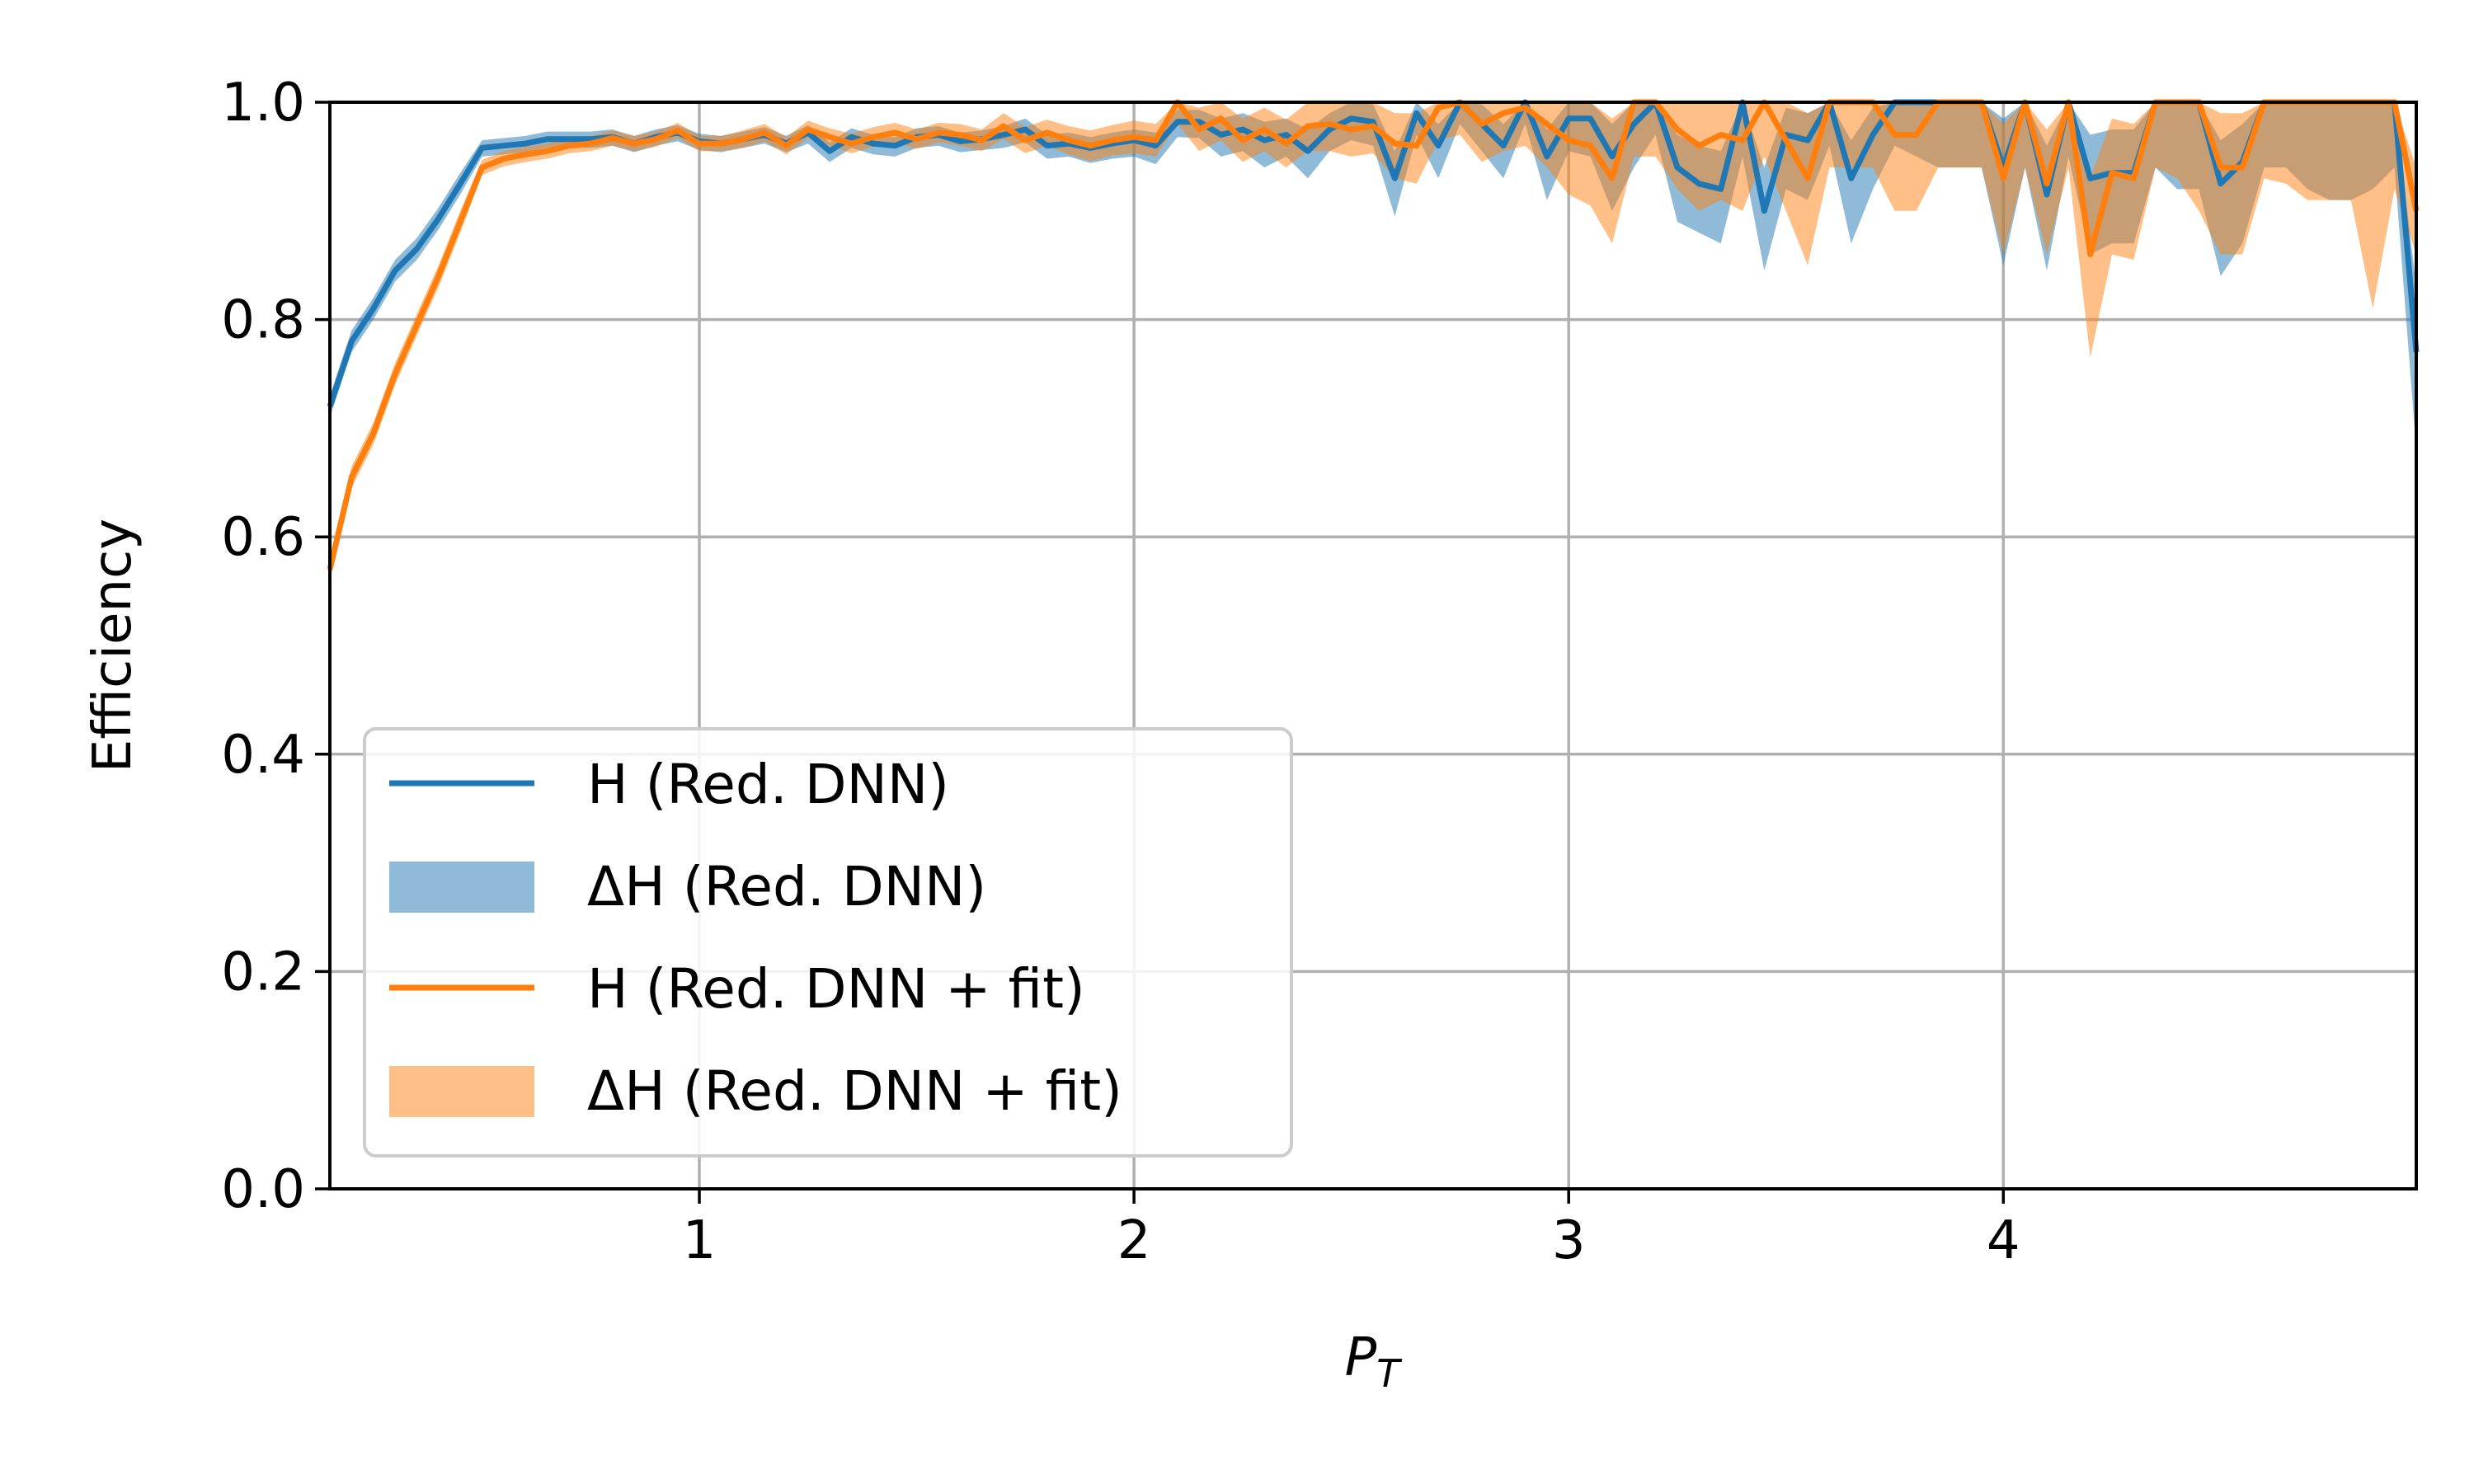 The image size is (2474, 1484). I want to click on y-axis-title: Efficiency, so click(112, 646).